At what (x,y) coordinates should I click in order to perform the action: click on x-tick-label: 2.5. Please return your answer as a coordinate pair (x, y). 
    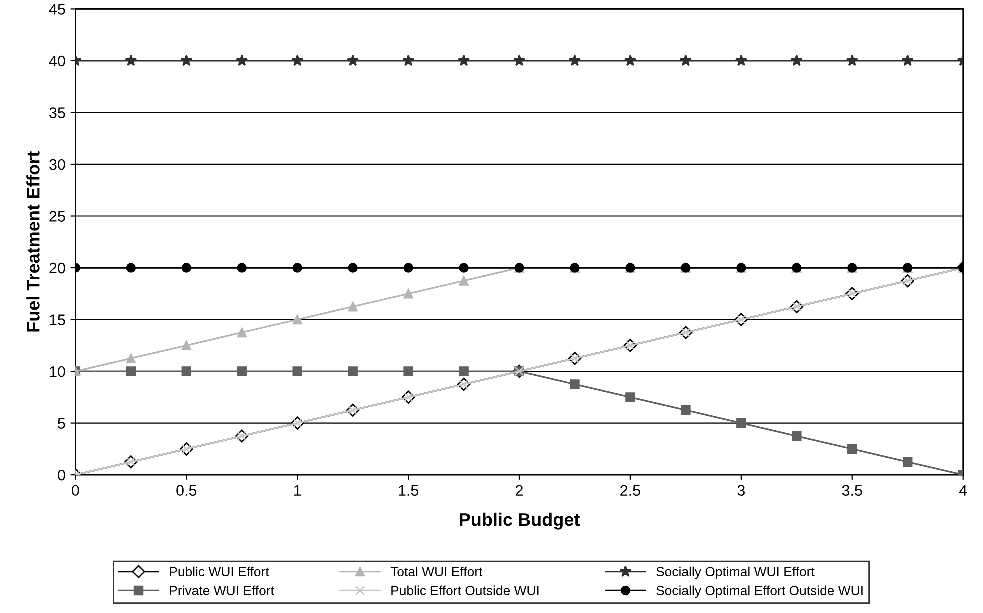
    Looking at the image, I should click on (630, 490).